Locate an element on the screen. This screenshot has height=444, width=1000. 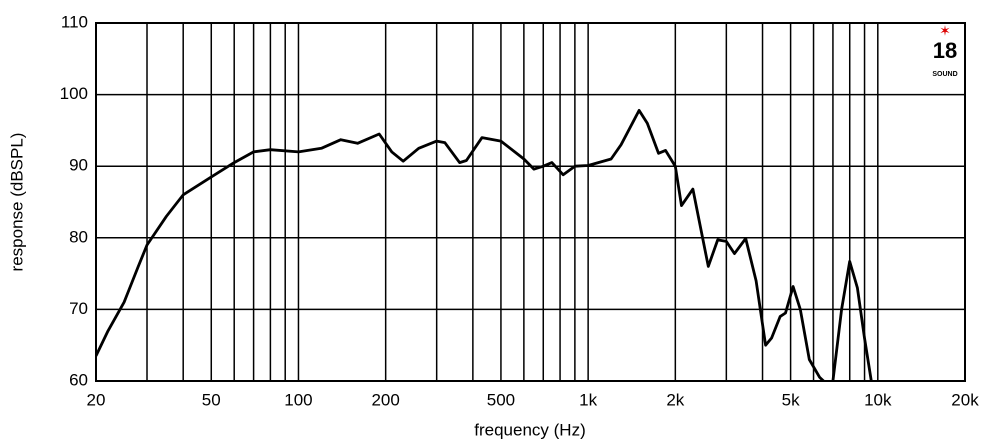
y-tick-label: 100 is located at coordinates (74, 93).